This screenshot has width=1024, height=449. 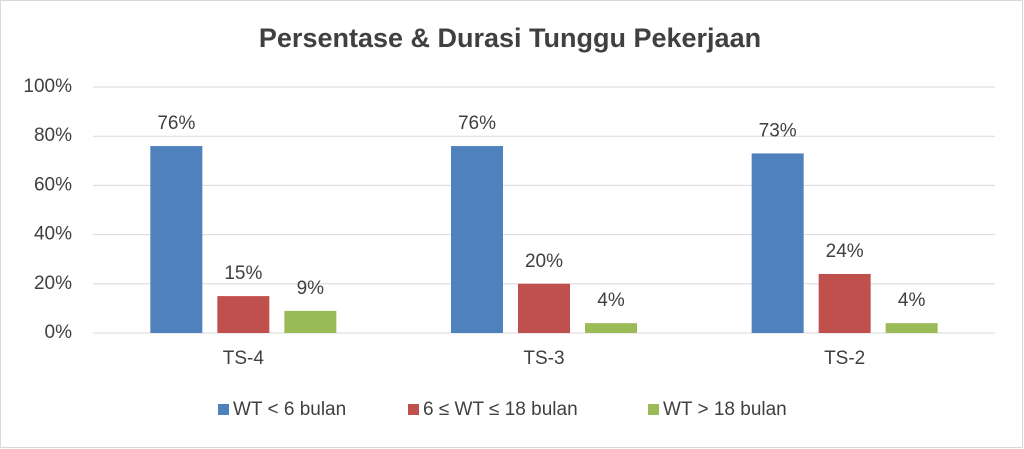 I want to click on y-tick-label: 0%, so click(x=59, y=332).